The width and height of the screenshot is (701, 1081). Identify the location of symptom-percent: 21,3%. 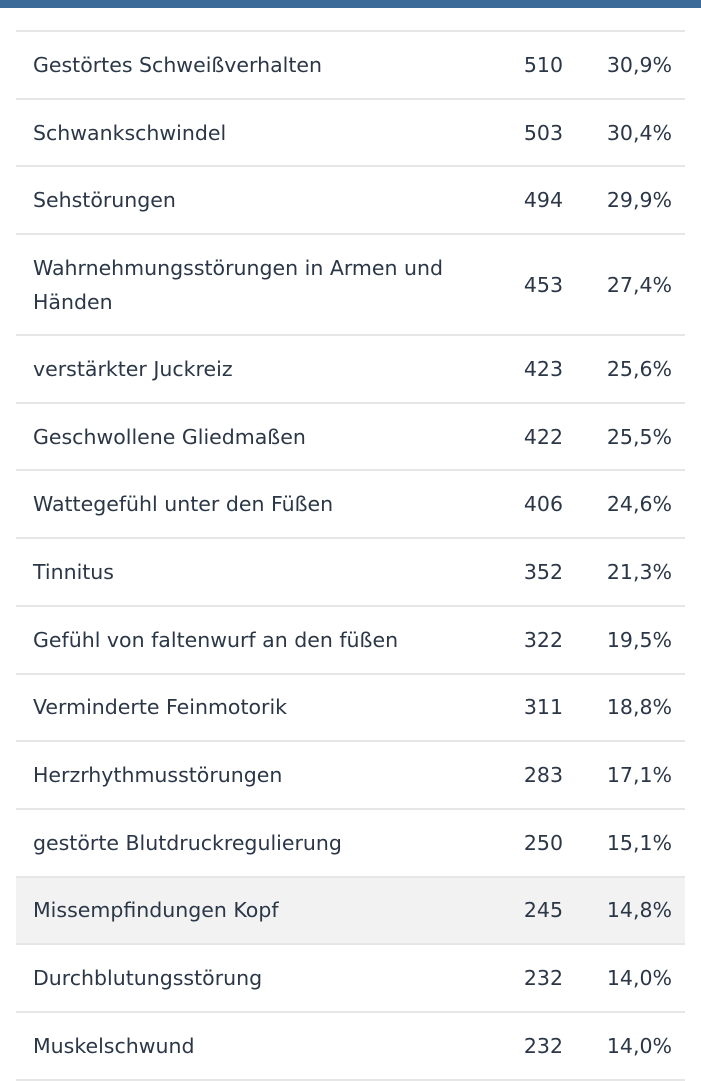
(639, 571).